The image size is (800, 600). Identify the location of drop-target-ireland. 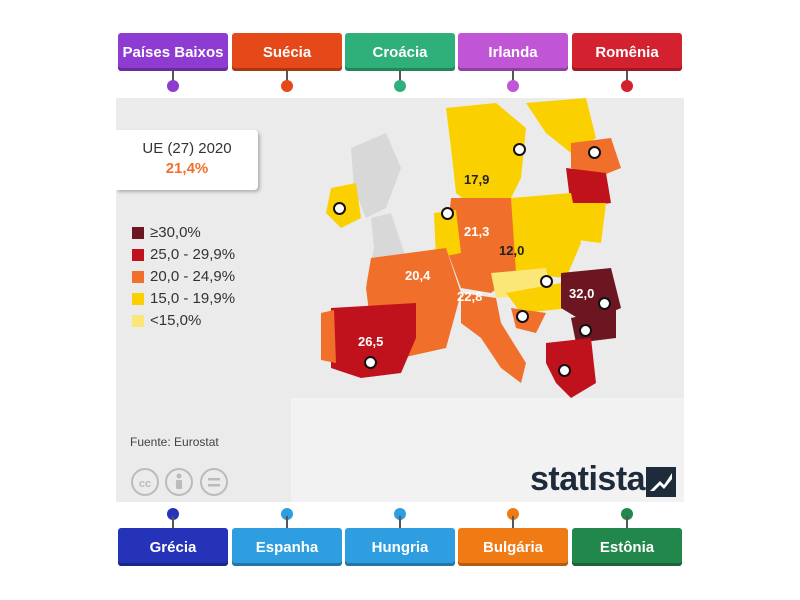
(339, 208).